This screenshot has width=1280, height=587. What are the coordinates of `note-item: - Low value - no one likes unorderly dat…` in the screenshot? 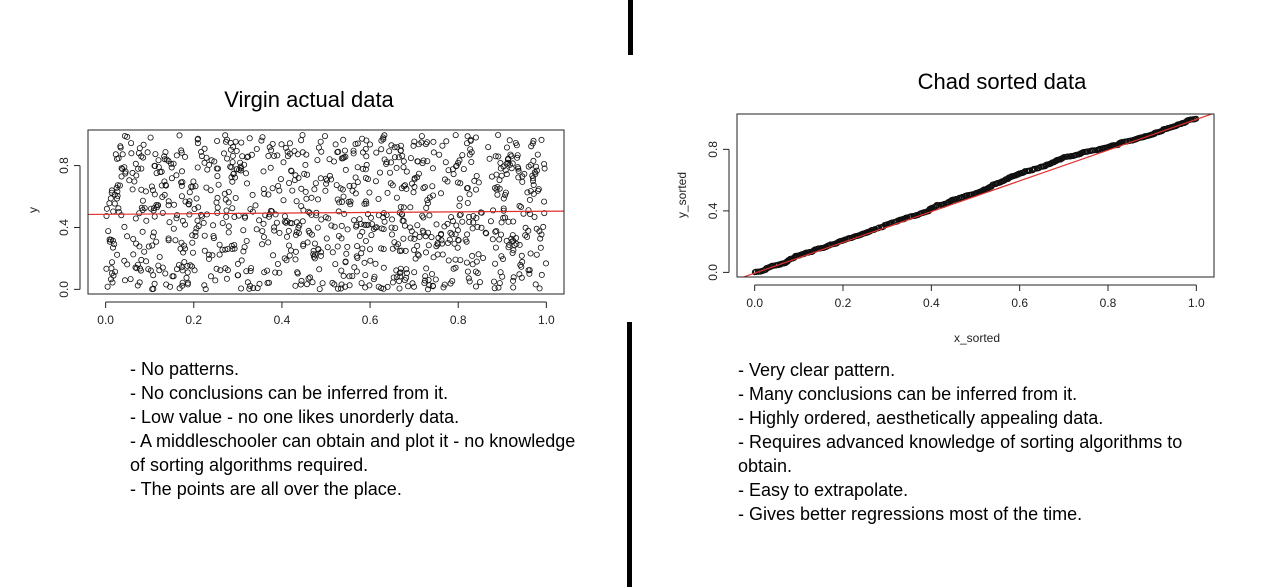 It's located at (295, 417).